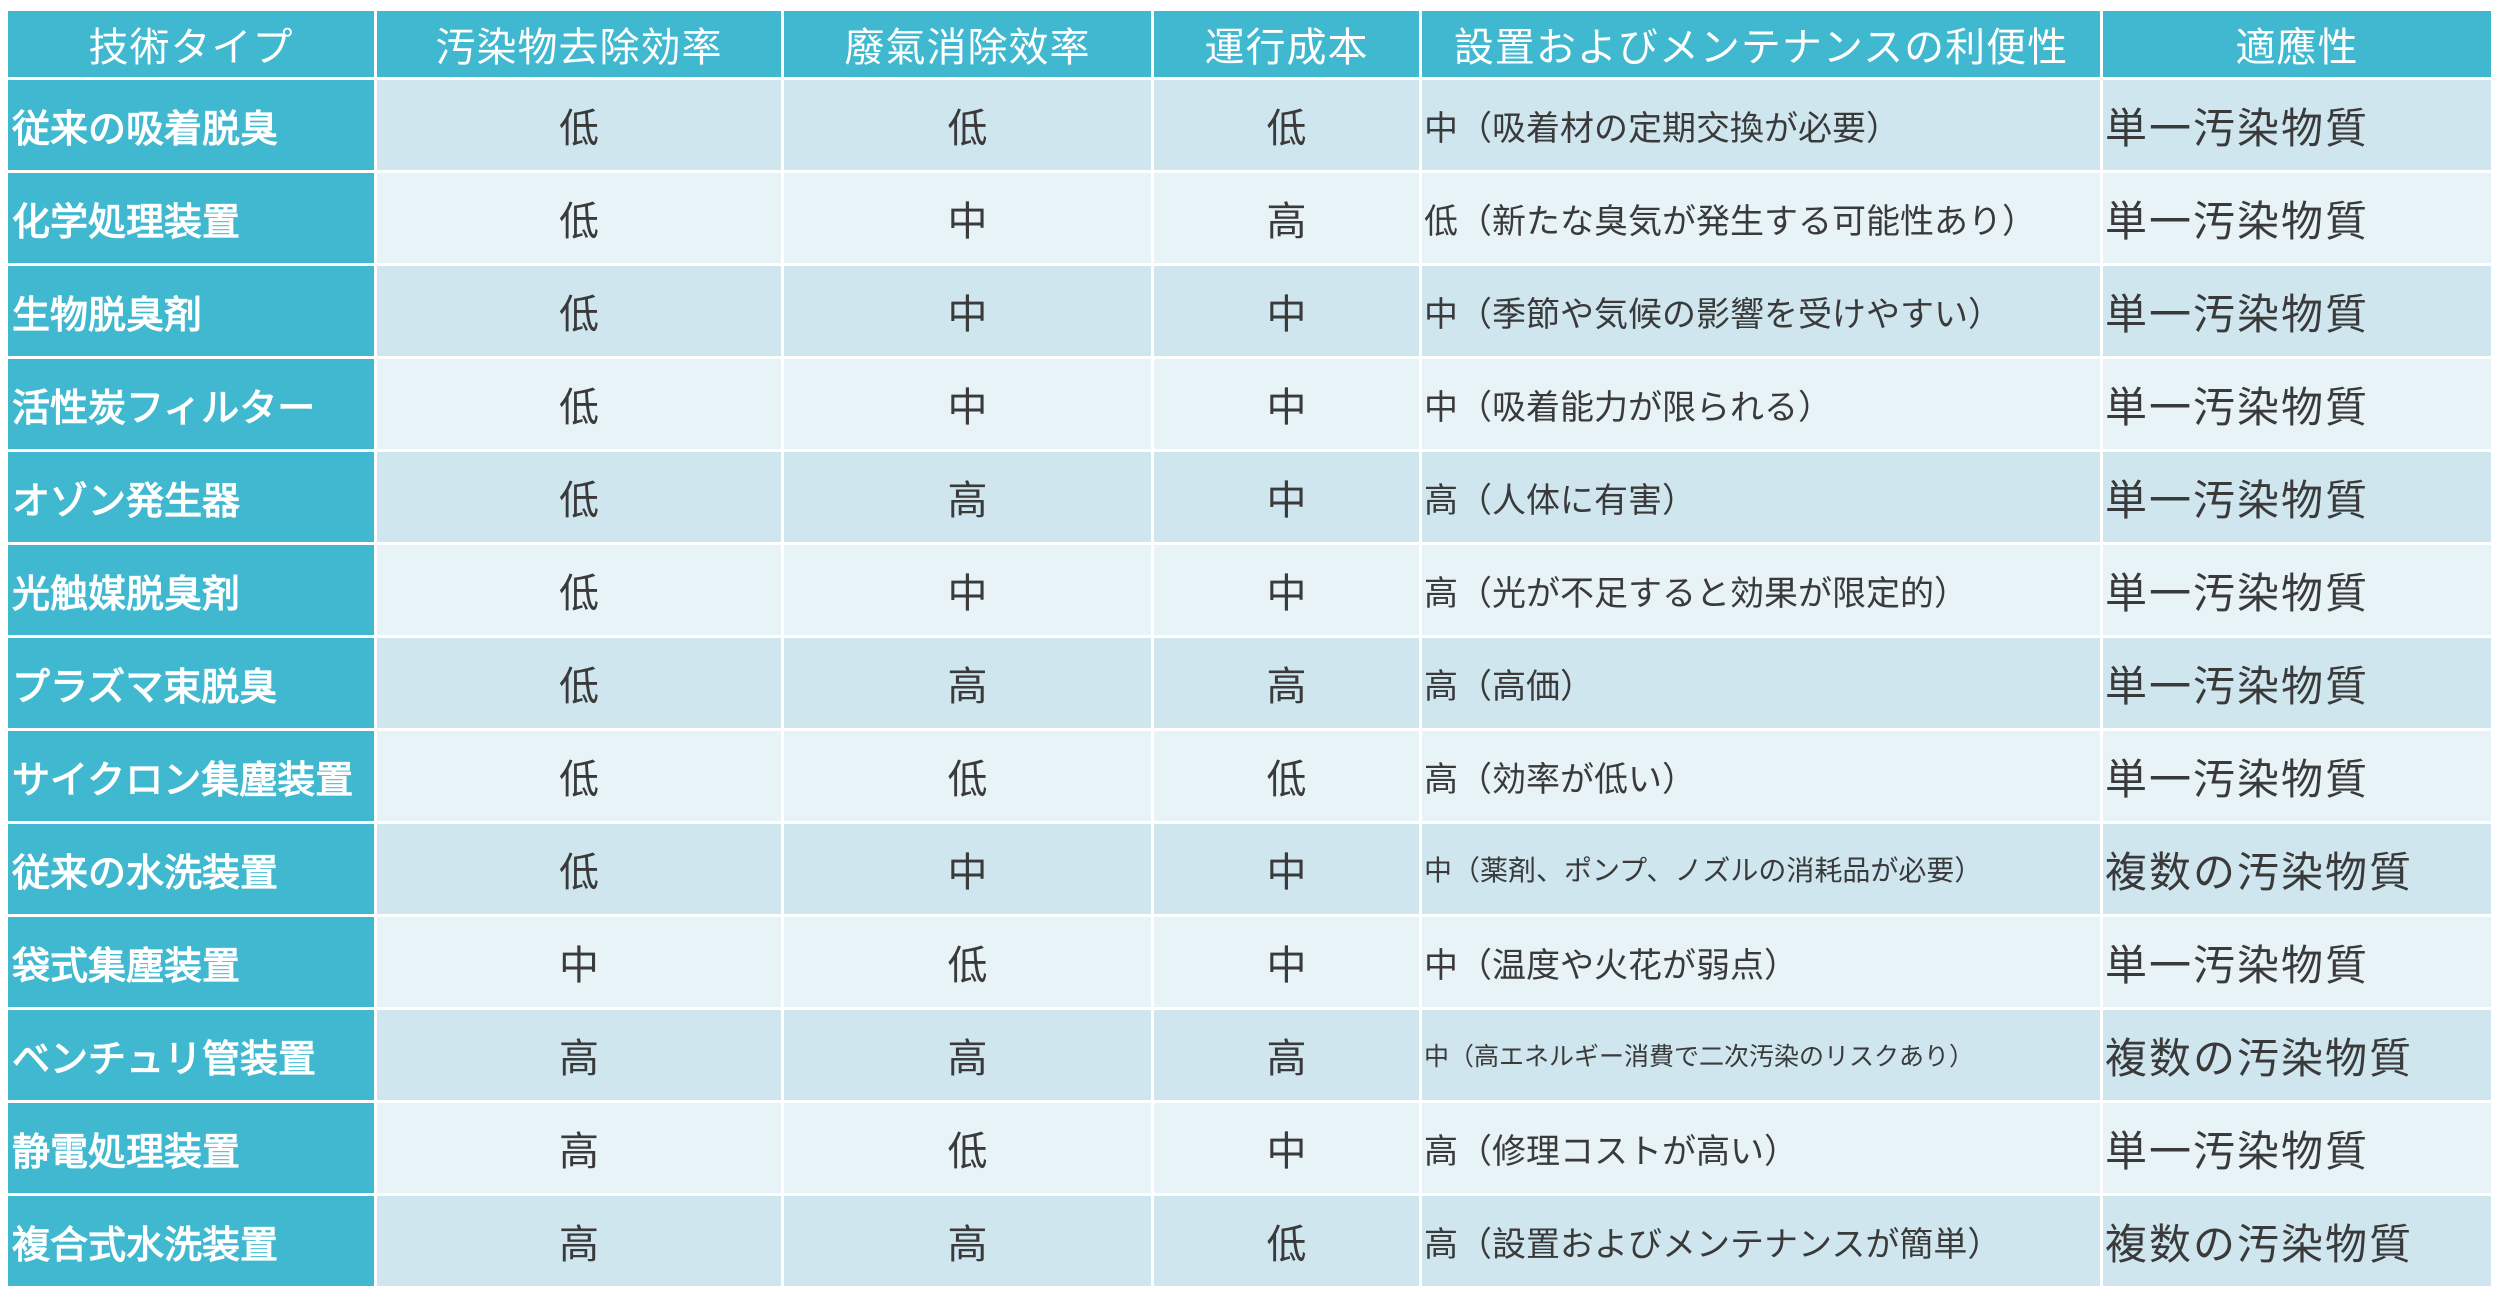 The image size is (2493, 1305). I want to click on tech-name: 従来の吸着脱臭, so click(191, 125).